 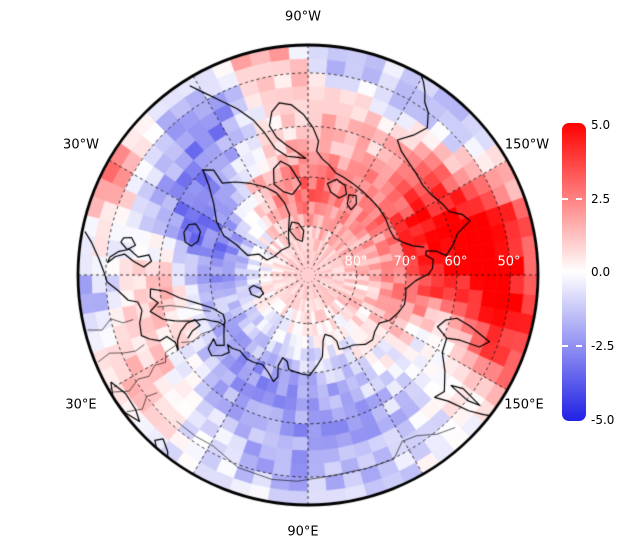 I want to click on colorbar-notch--2.5-right, so click(x=579, y=346).